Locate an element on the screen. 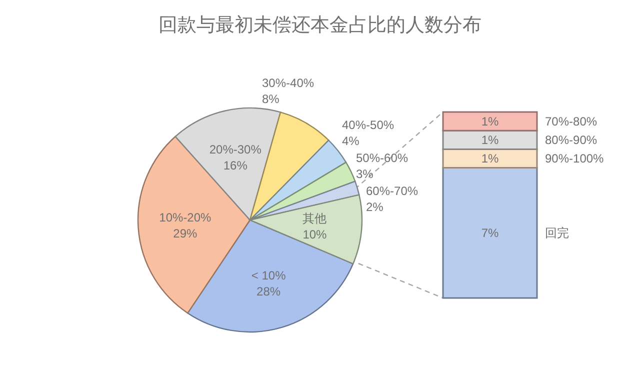 The width and height of the screenshot is (640, 368). slice-label: 40%-50% is located at coordinates (368, 125).